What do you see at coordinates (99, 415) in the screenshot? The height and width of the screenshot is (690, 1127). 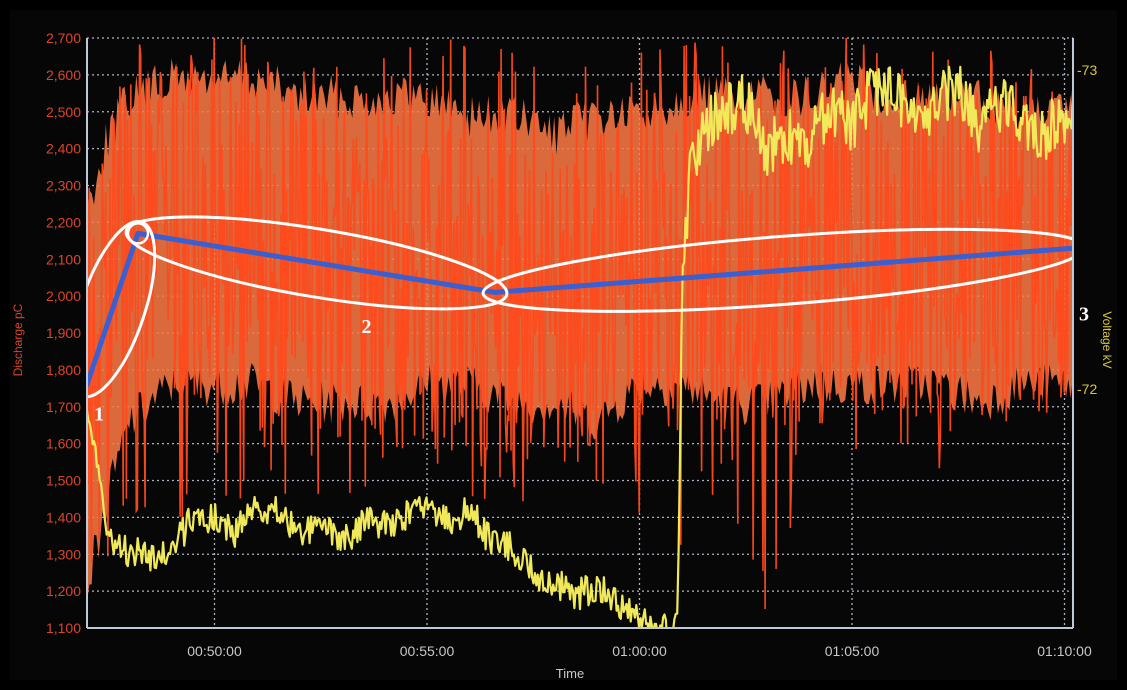 I see `segment-label: 1` at bounding box center [99, 415].